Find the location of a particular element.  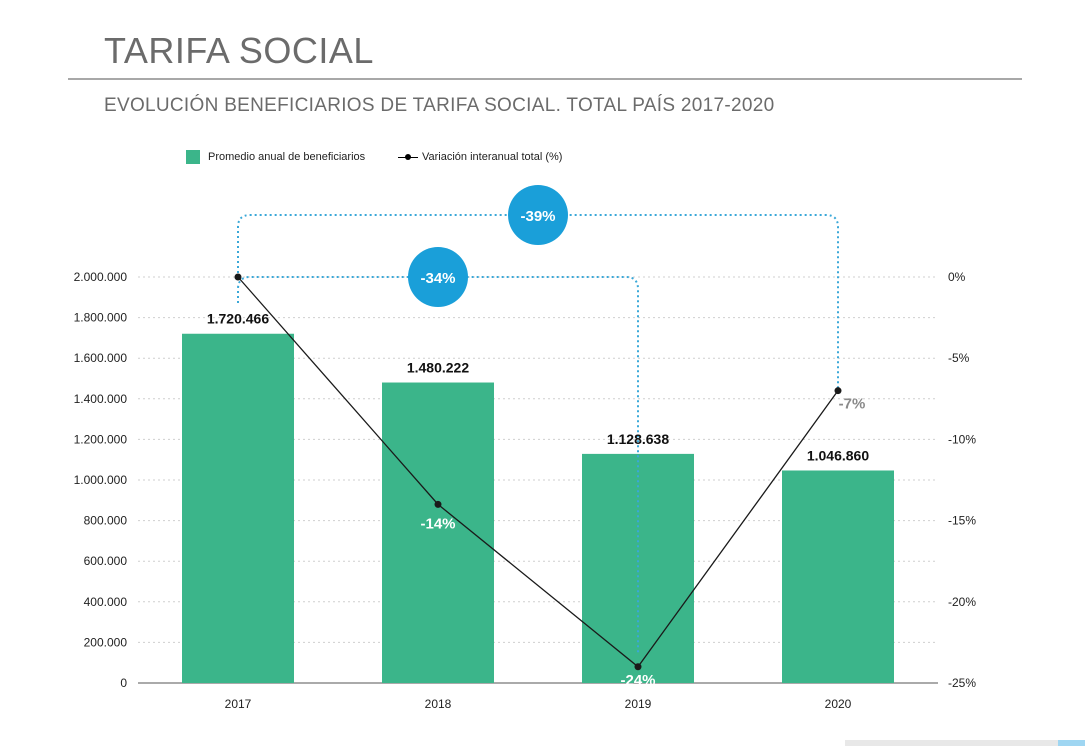

legend-bar-label: Promedio anual de beneficiarios is located at coordinates (287, 157).